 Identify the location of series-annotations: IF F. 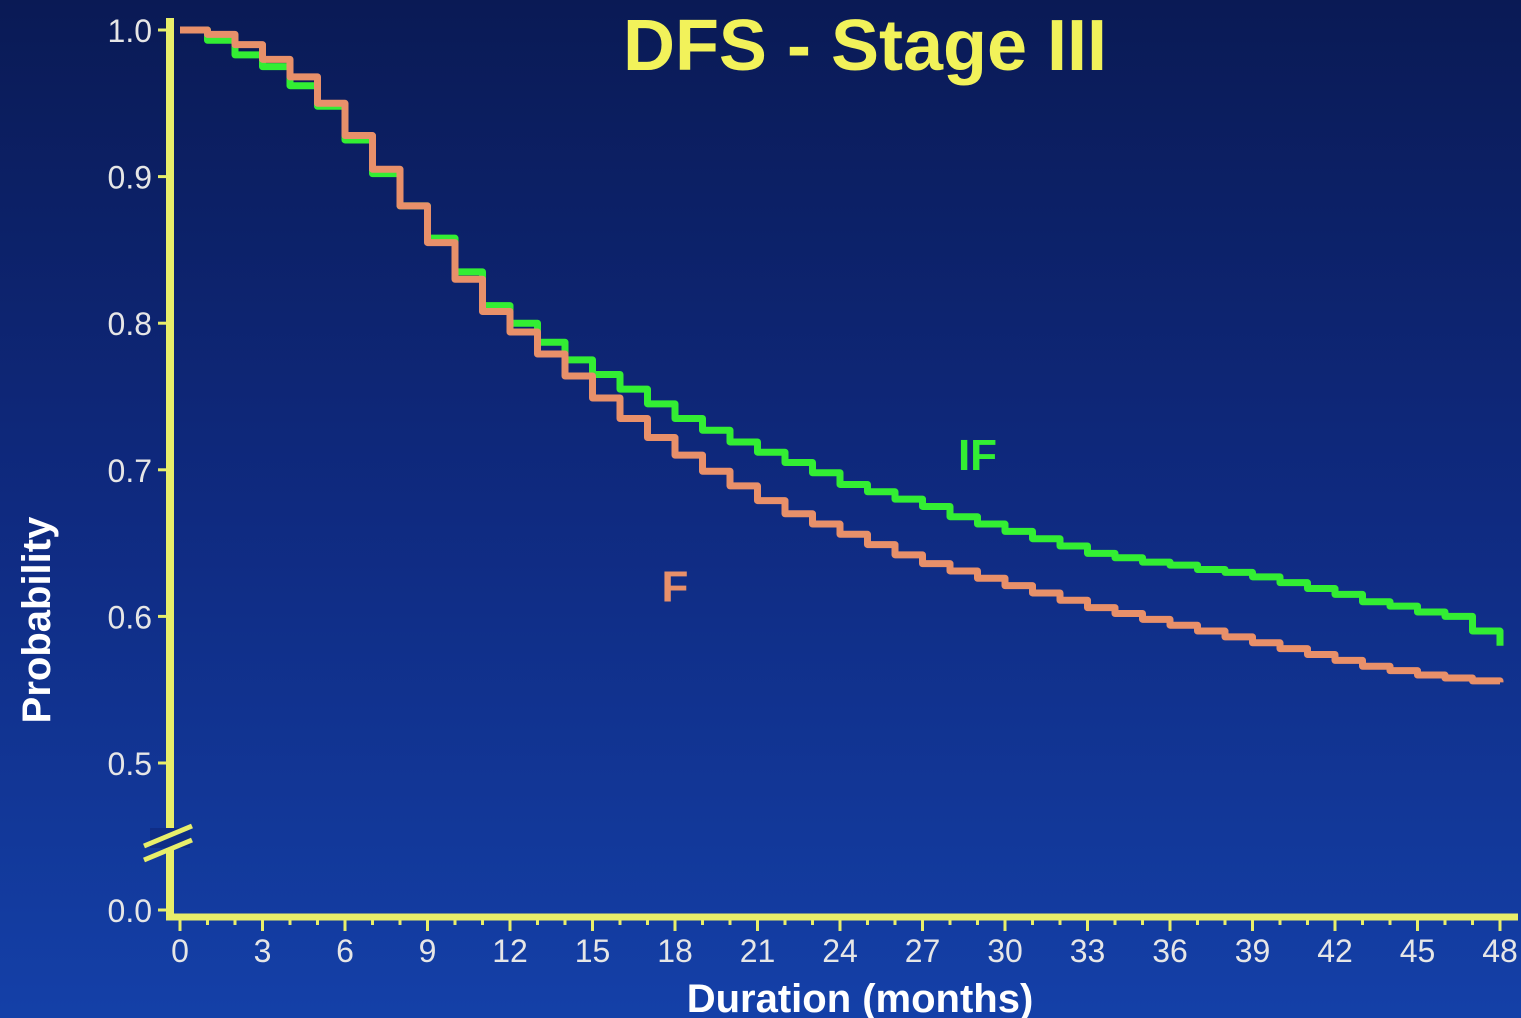
(830, 521).